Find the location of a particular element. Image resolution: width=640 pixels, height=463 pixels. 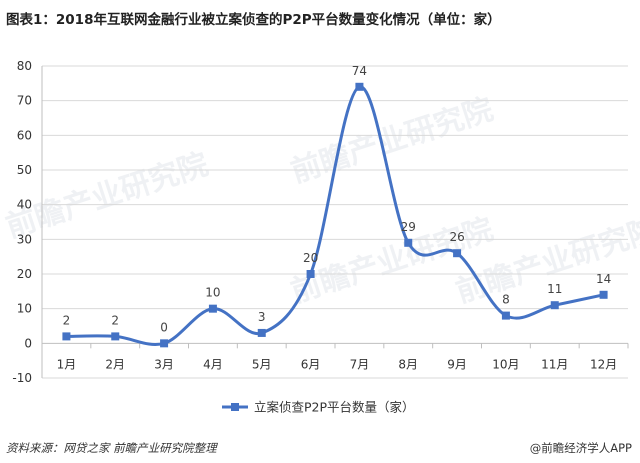

y-tick-label: 70 is located at coordinates (24, 101).